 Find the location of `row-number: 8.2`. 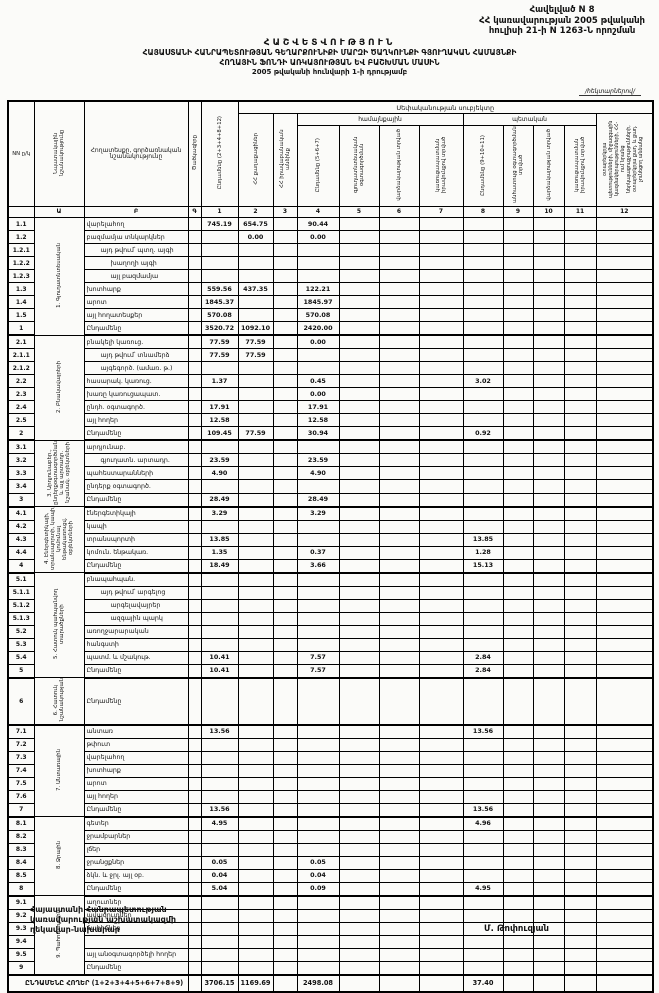

row-number: 8.2 is located at coordinates (21, 836).